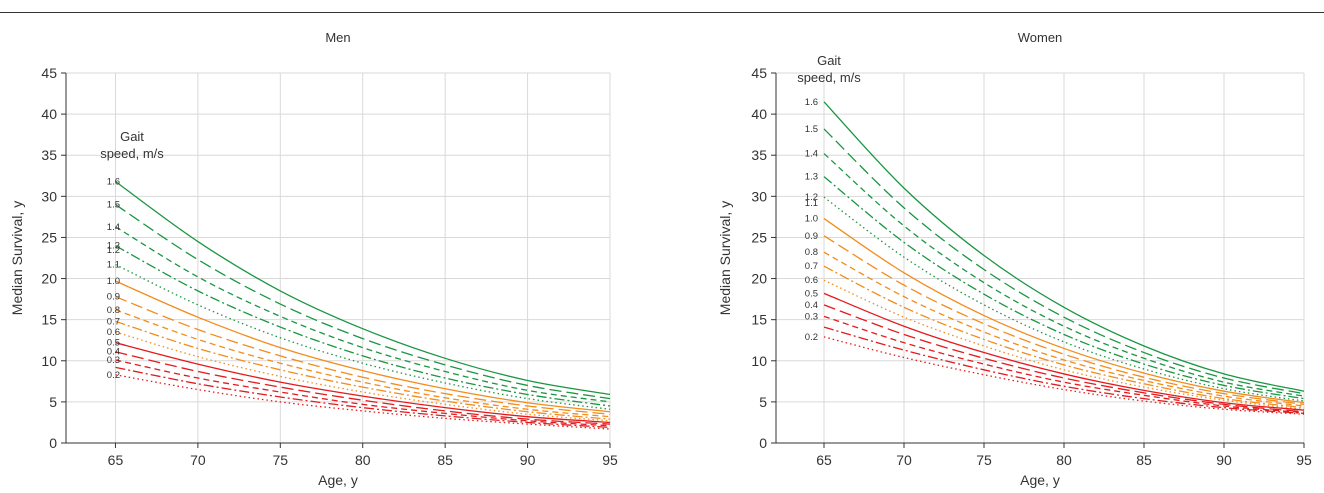  What do you see at coordinates (1040, 37) in the screenshot?
I see `chart-title: Women` at bounding box center [1040, 37].